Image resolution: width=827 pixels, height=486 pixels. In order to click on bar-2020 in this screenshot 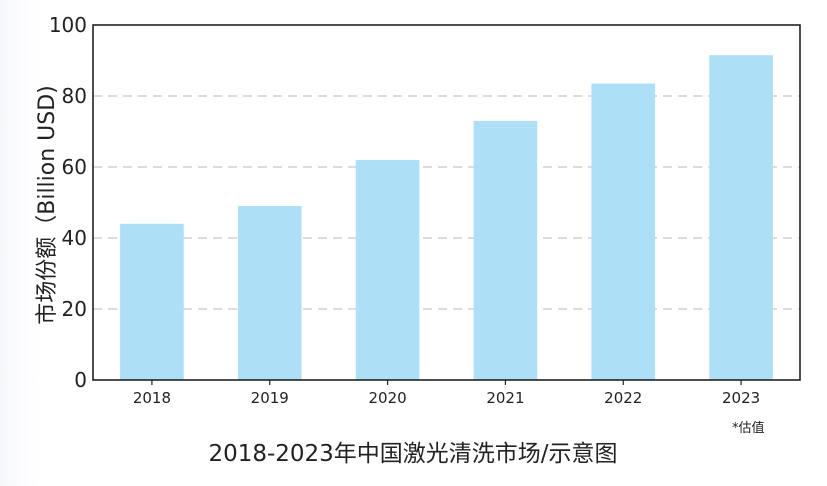, I will do `click(387, 269)`.